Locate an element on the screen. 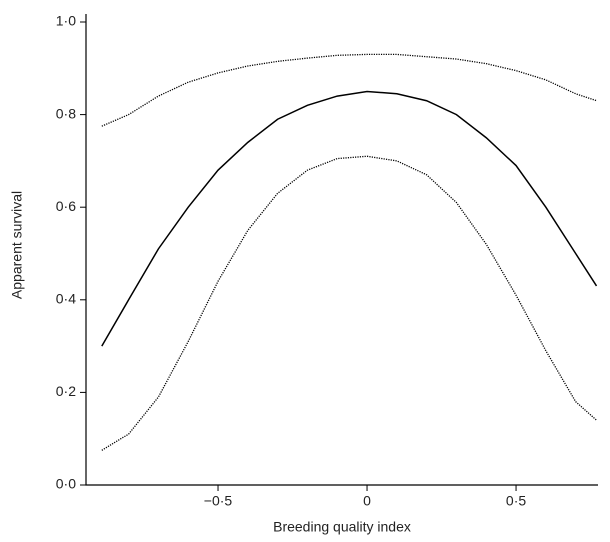  y-tick-label: 1·0 is located at coordinates (66, 21).